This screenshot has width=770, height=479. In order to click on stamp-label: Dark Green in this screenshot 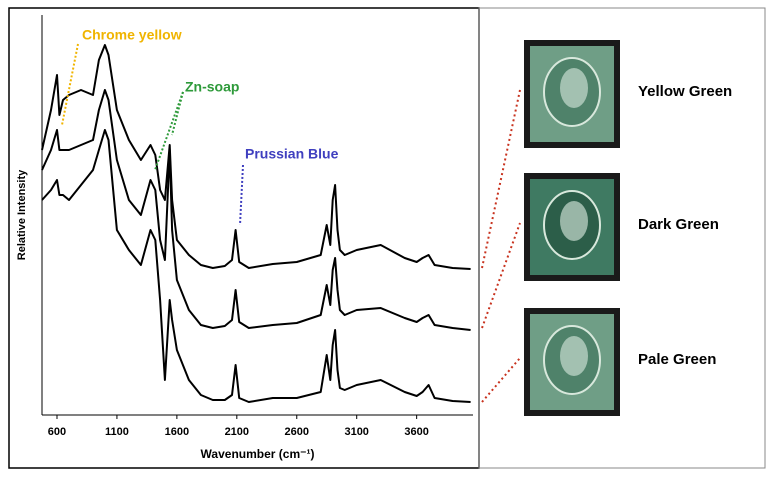, I will do `click(678, 224)`.